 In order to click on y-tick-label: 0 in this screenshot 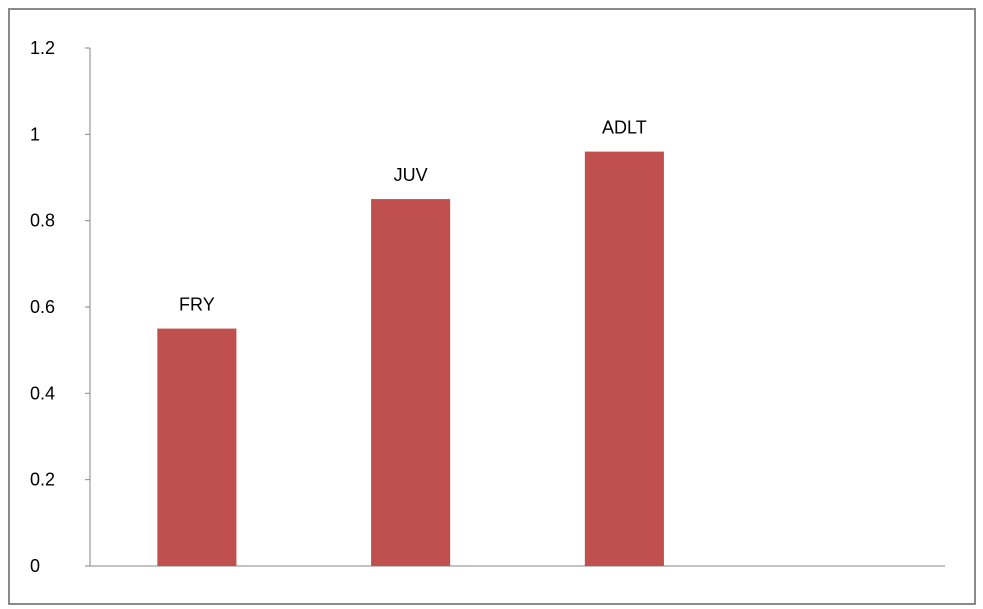, I will do `click(35, 566)`.